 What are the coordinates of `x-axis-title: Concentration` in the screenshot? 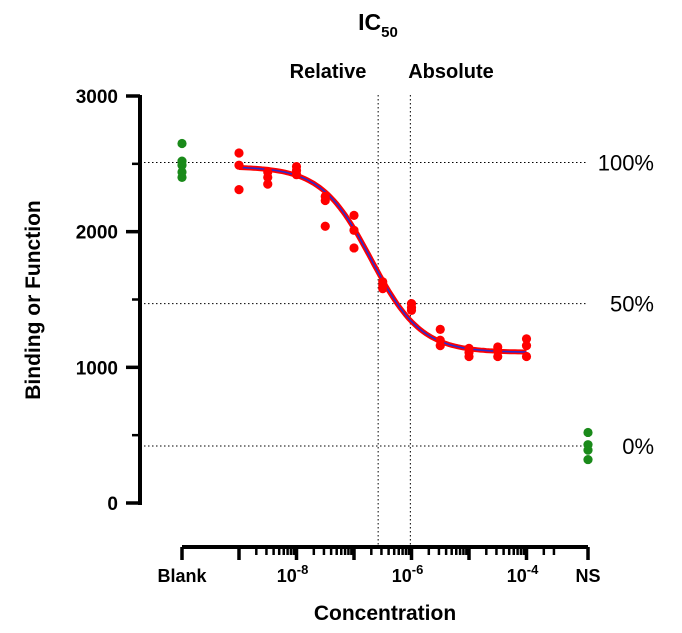 It's located at (385, 613).